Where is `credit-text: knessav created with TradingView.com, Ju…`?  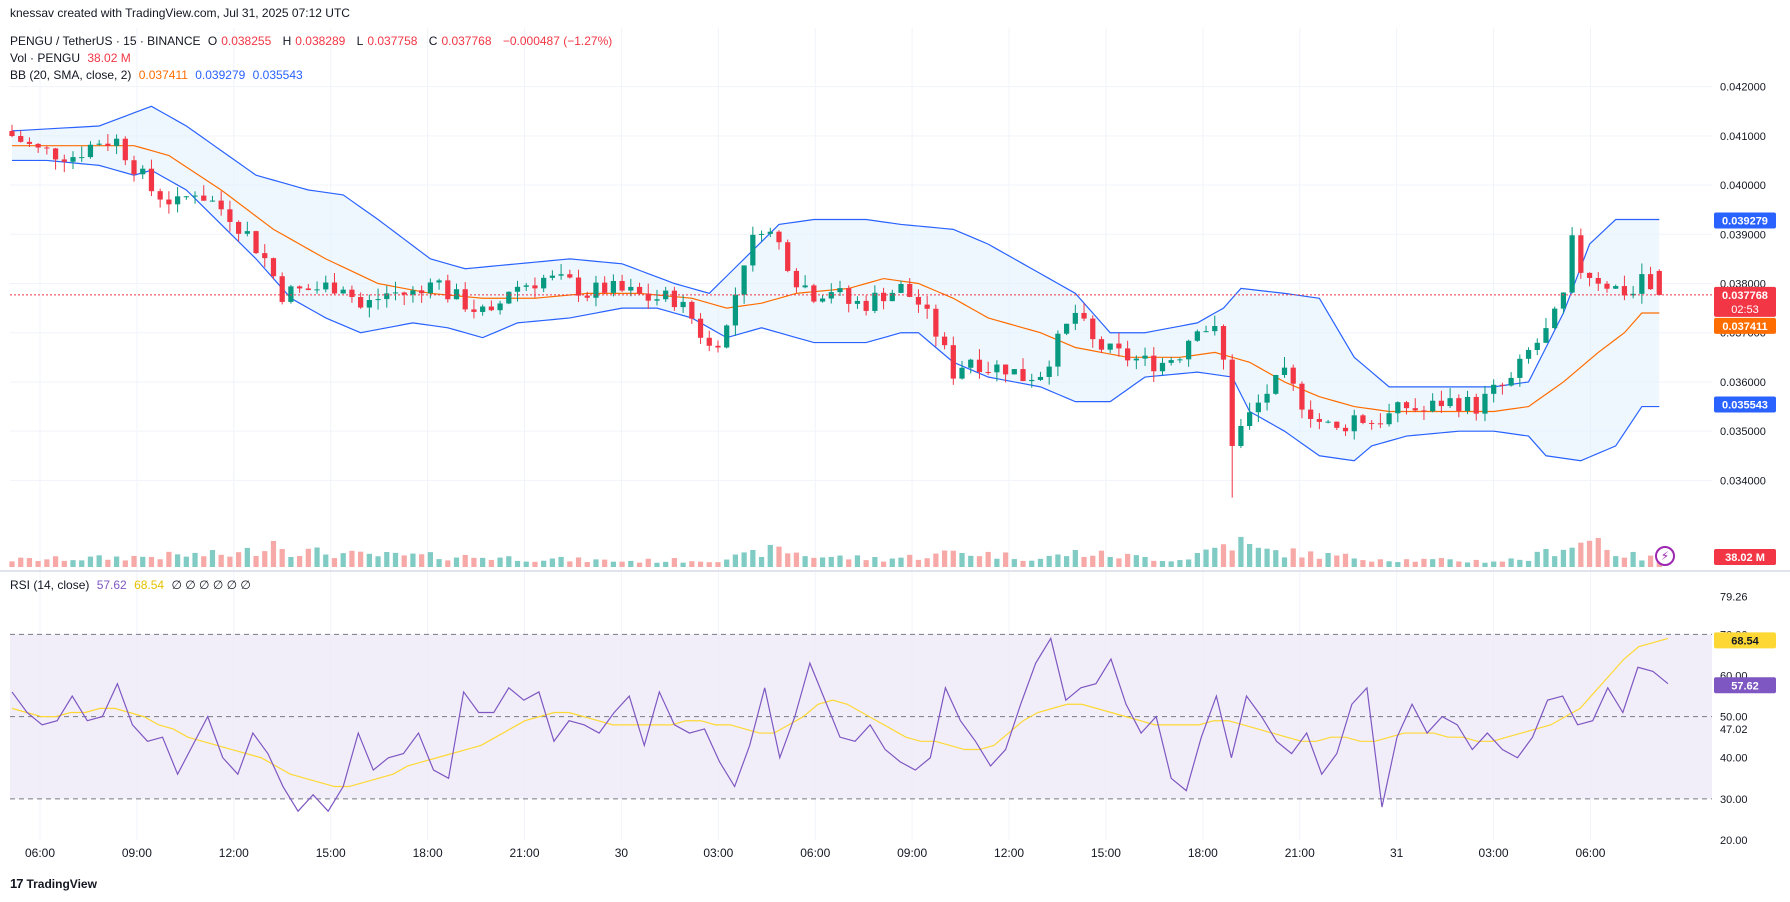
credit-text: knessav created with TradingView.com, Ju… is located at coordinates (180, 13).